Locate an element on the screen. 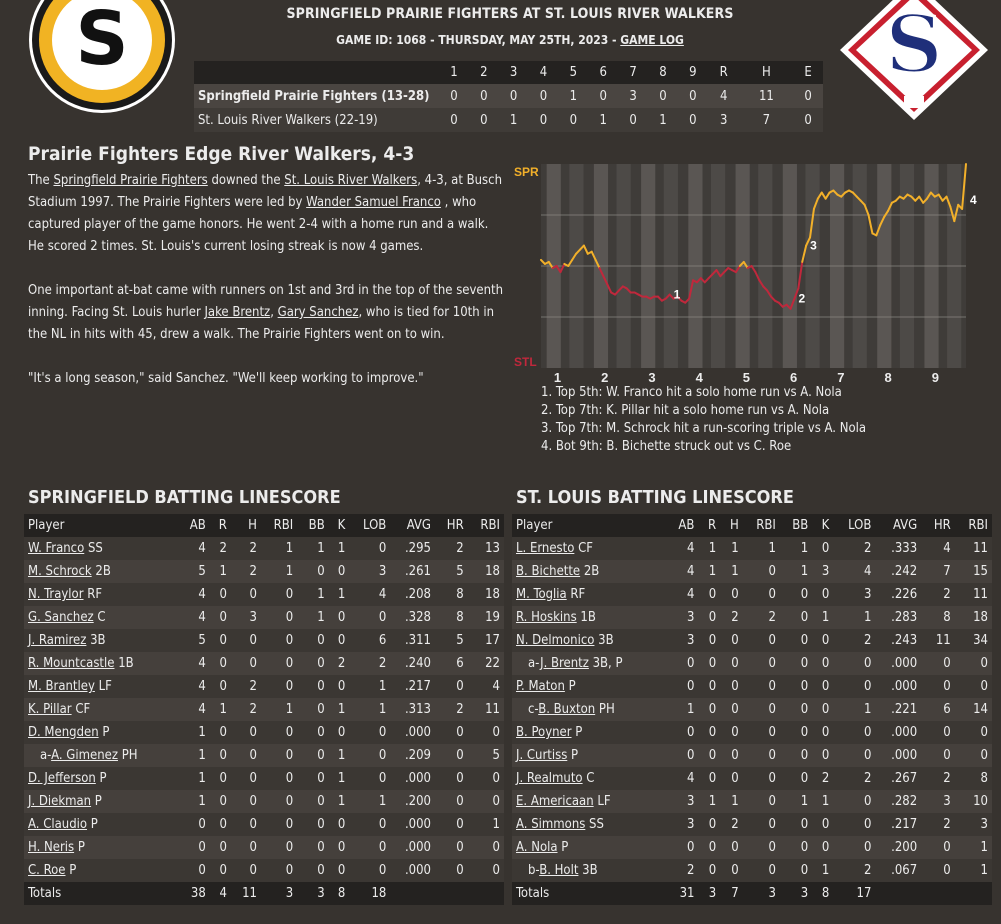 The height and width of the screenshot is (924, 1001). player-link: D. Mengden is located at coordinates (63, 732).